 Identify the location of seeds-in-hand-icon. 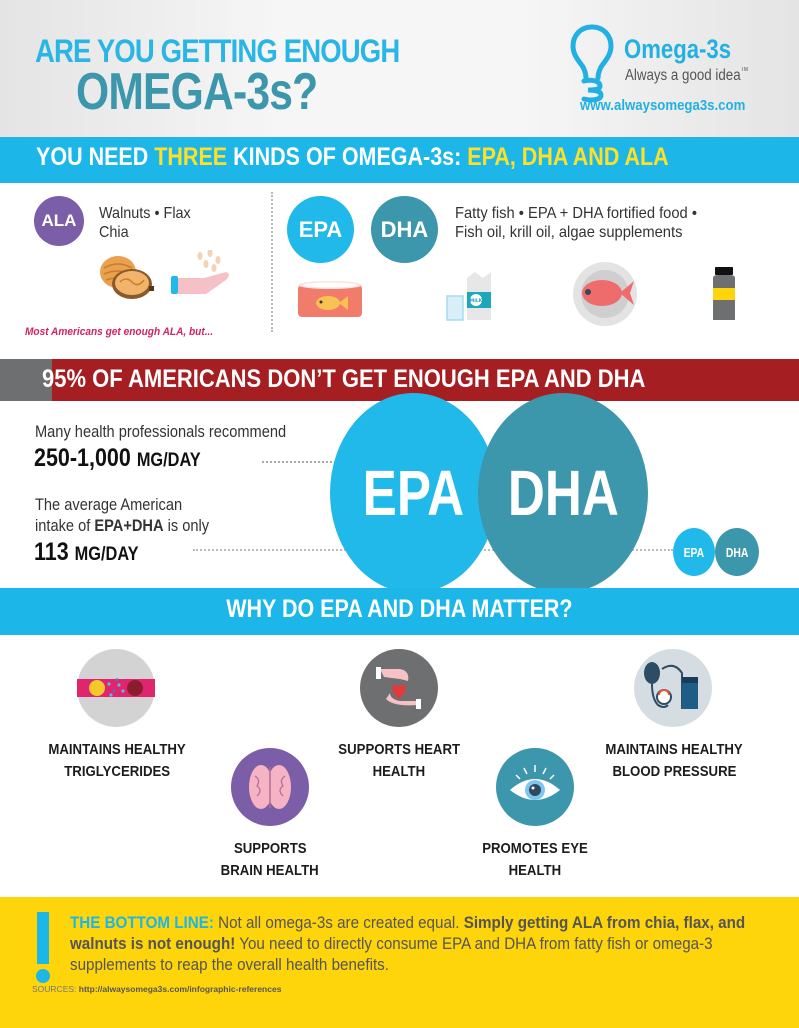
(200, 272).